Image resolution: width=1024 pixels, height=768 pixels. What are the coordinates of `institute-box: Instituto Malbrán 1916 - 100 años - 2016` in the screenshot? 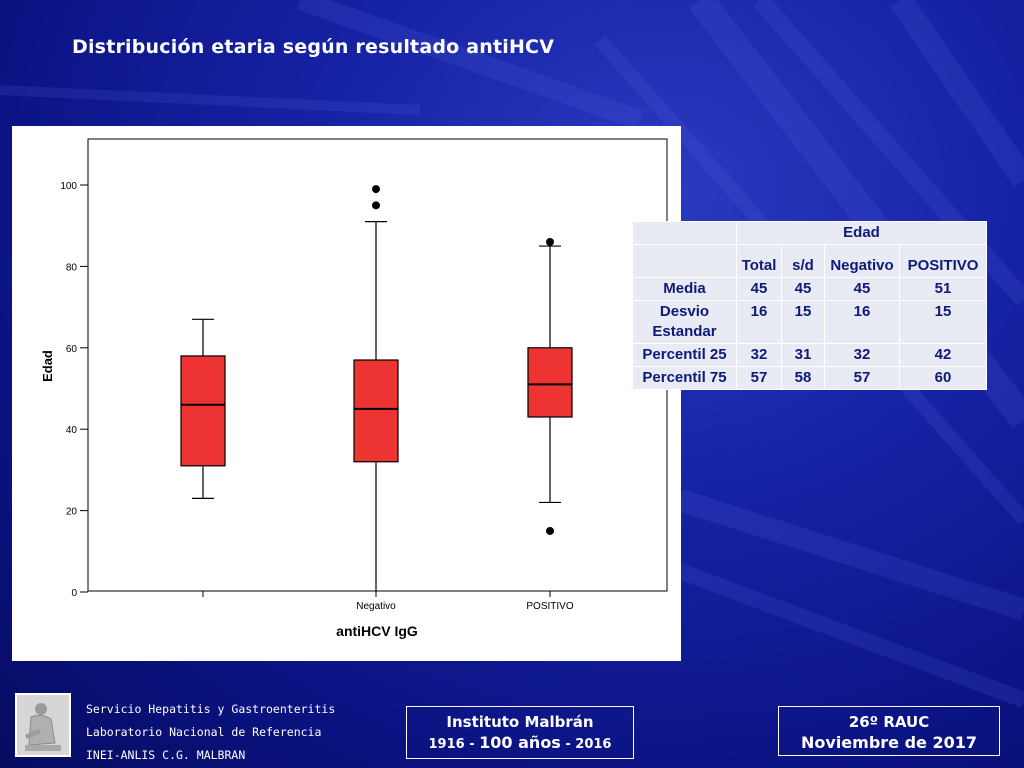 It's located at (520, 732).